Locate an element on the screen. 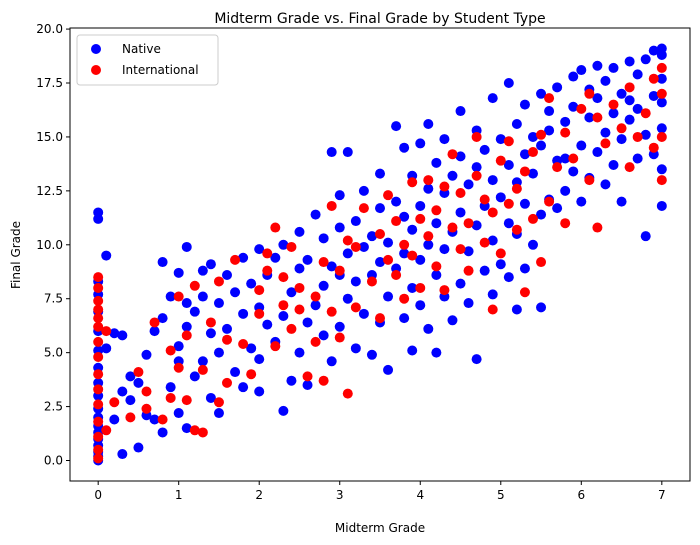  y-tick-label: 17.5 is located at coordinates (49, 83).